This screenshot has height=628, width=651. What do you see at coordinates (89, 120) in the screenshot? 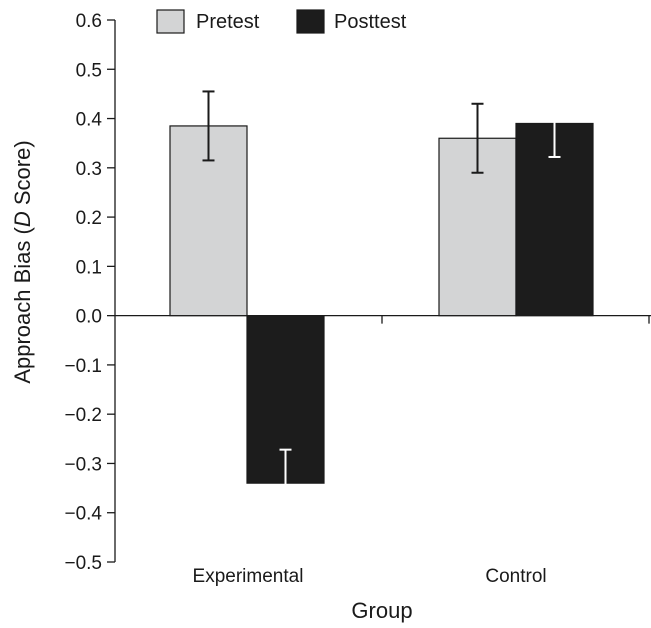
I see `y-tick-label: 0.4` at bounding box center [89, 120].